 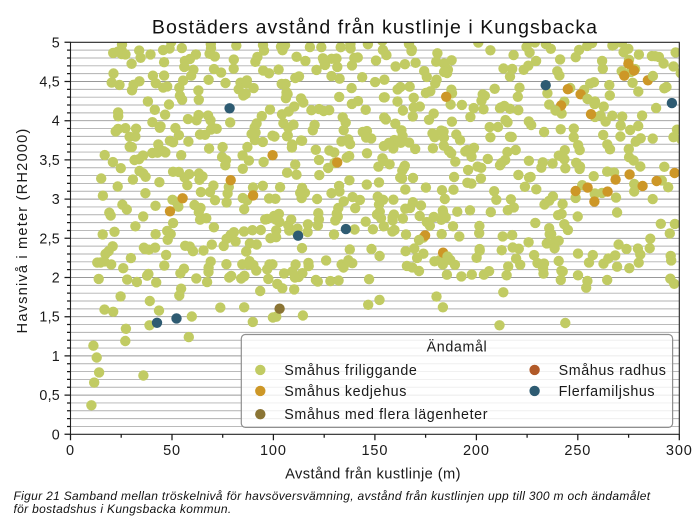 I want to click on svg-text: Småhus friliggande, so click(x=350, y=371).